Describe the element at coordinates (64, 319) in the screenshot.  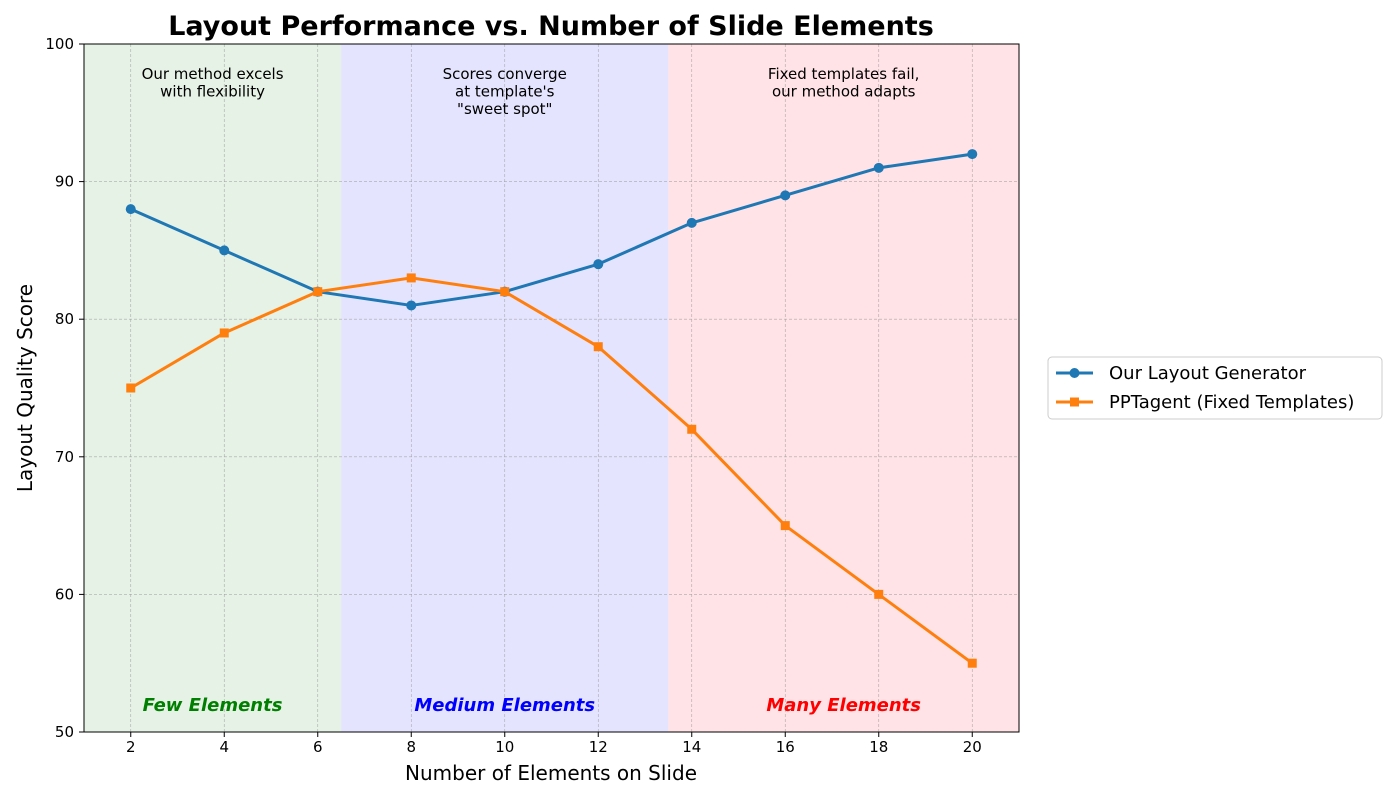
I see `y-tick-label-3: 80` at that location.